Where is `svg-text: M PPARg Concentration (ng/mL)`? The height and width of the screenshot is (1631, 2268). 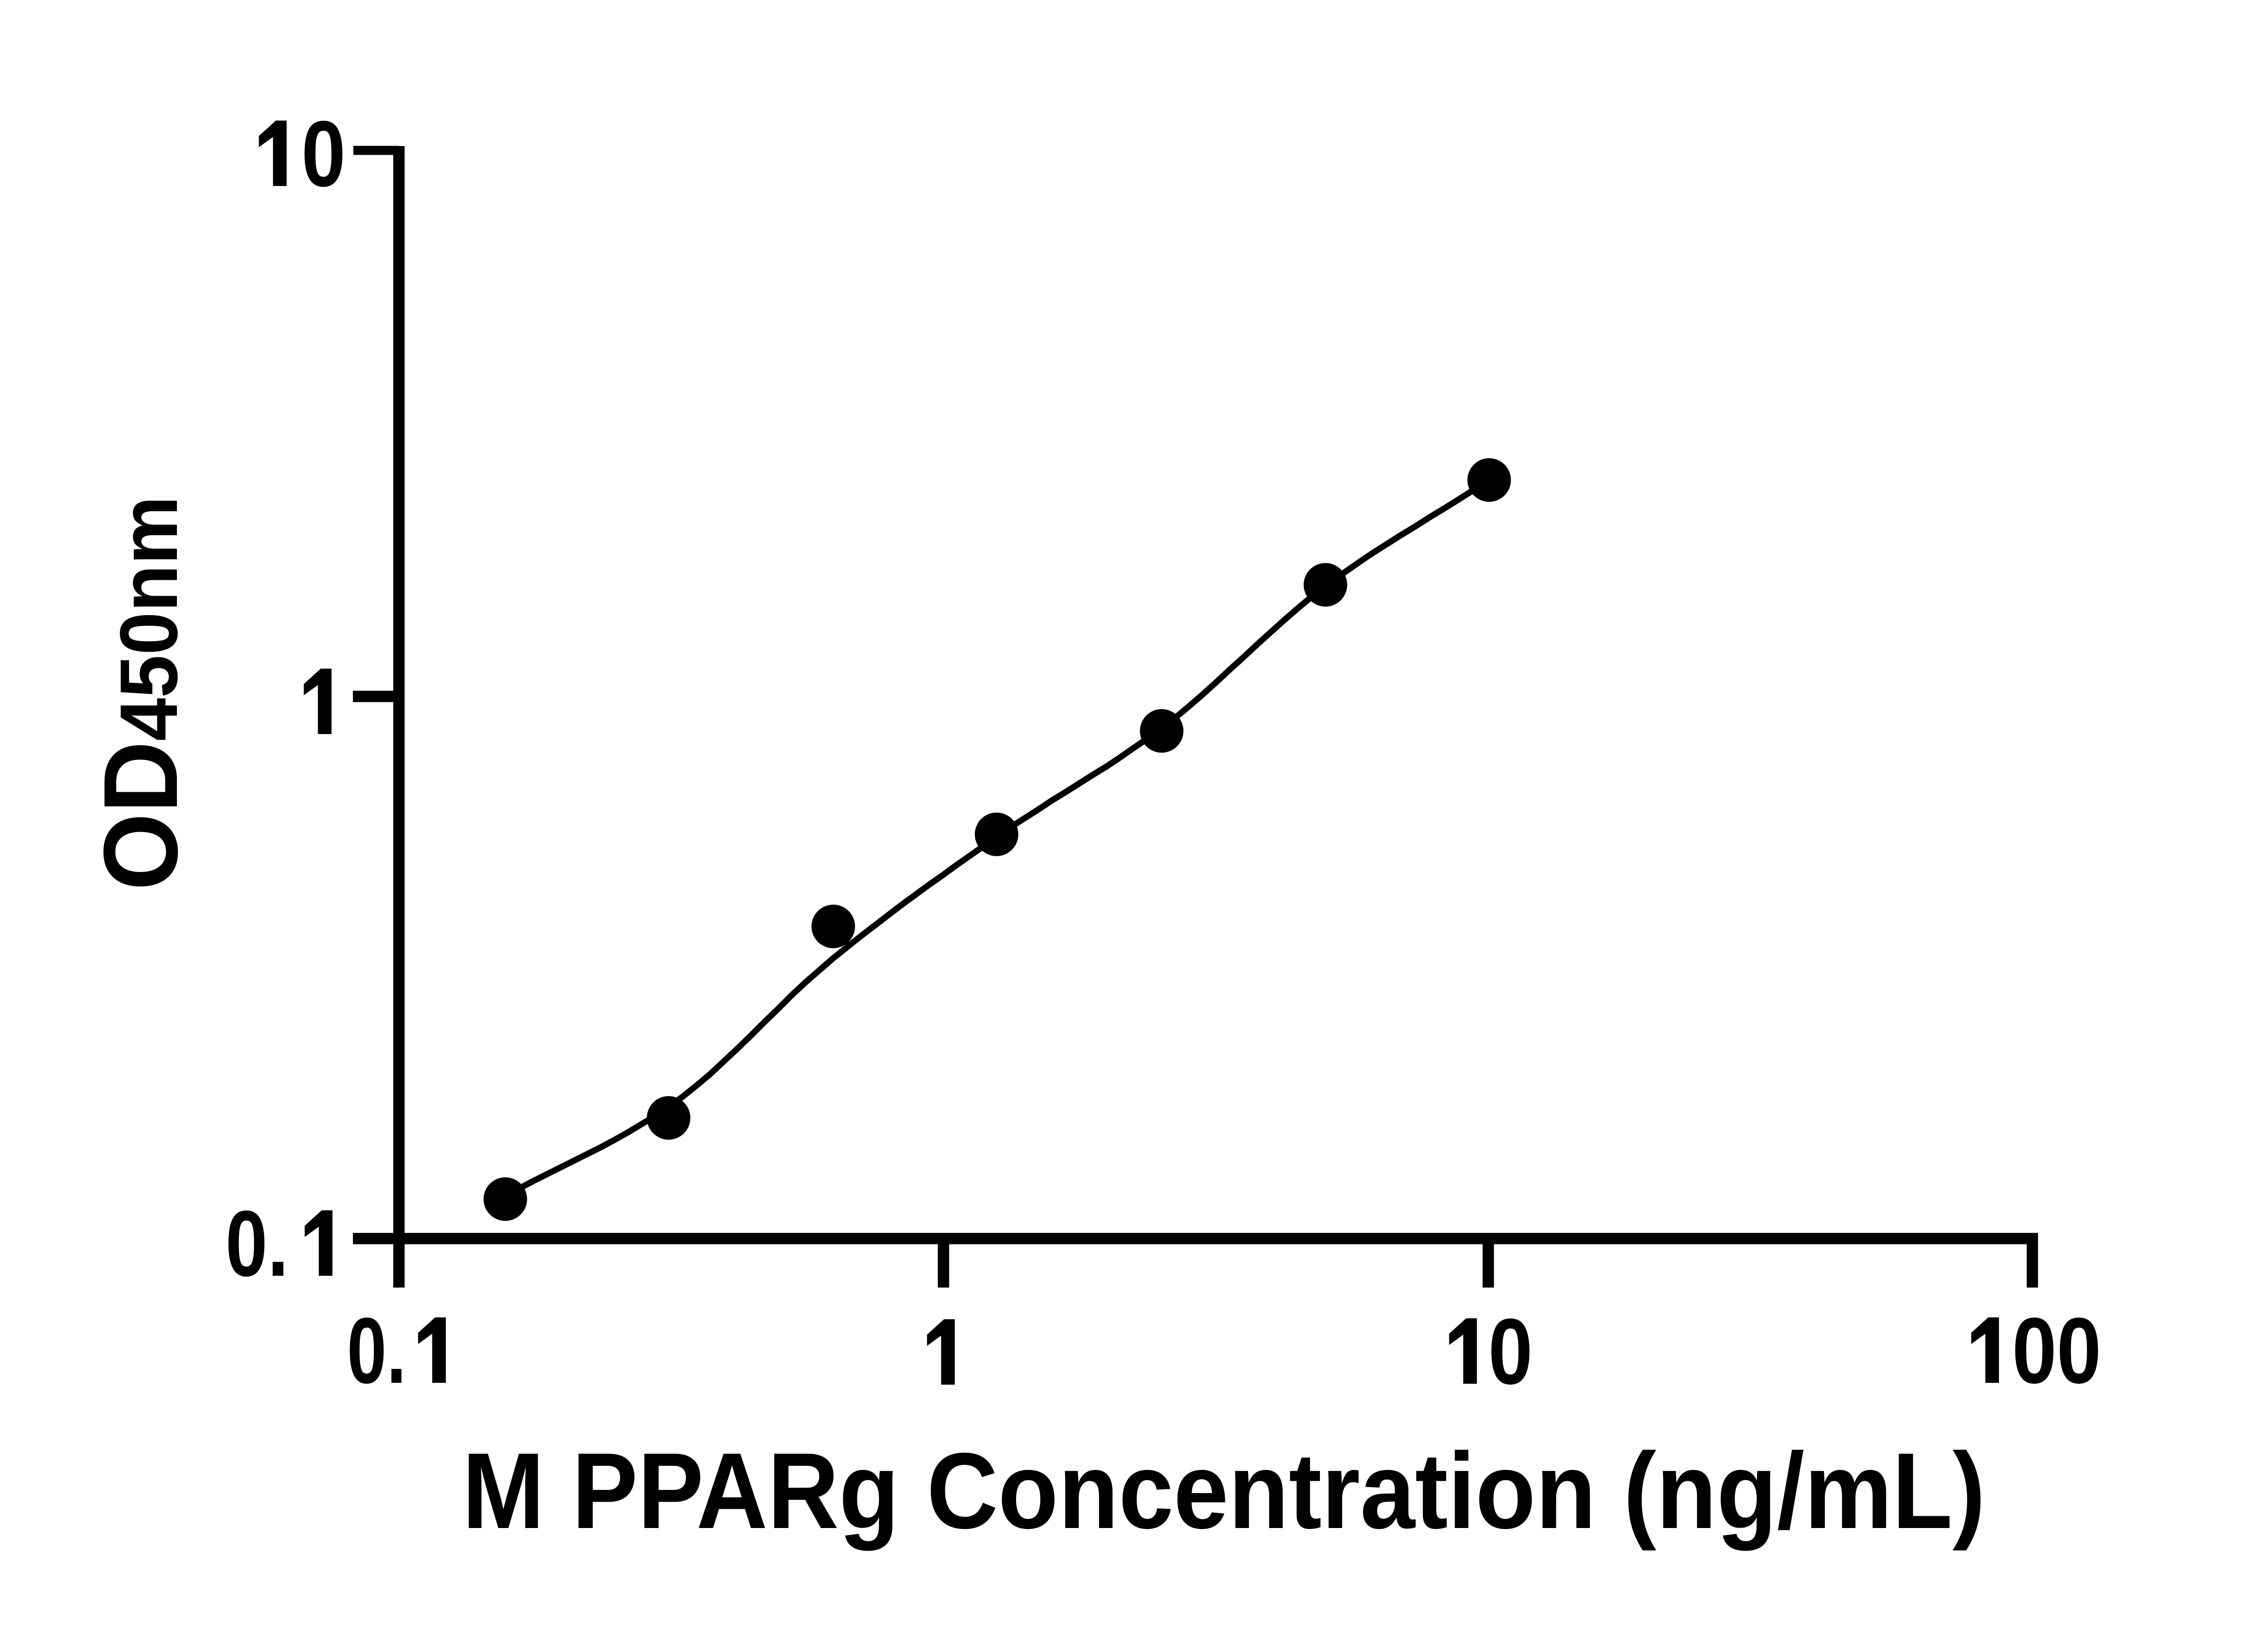 svg-text: M PPARg Concentration (ng/mL) is located at coordinates (1223, 1491).